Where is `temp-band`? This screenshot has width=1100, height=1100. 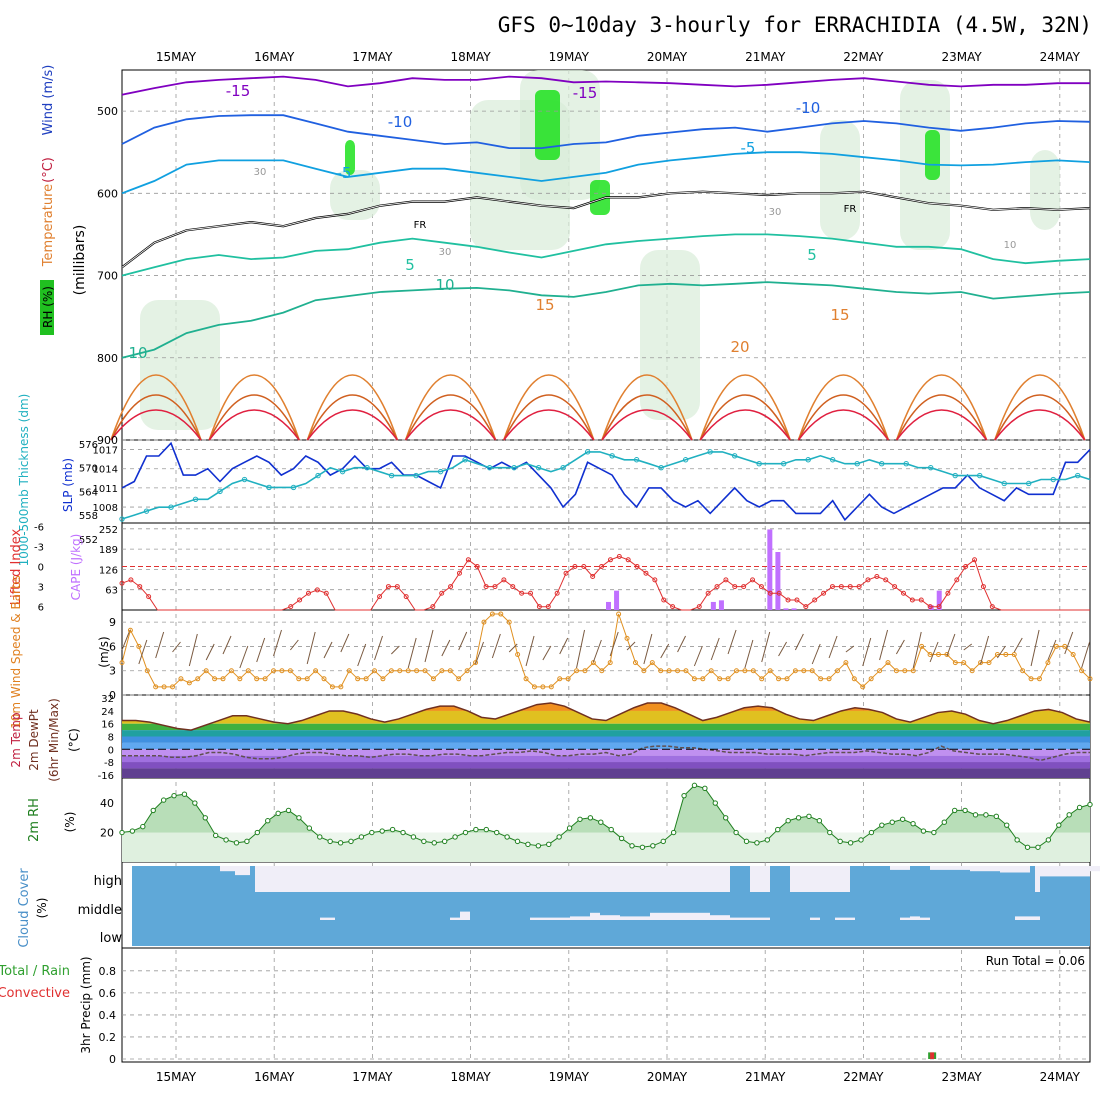 temp-band is located at coordinates (606, 765).